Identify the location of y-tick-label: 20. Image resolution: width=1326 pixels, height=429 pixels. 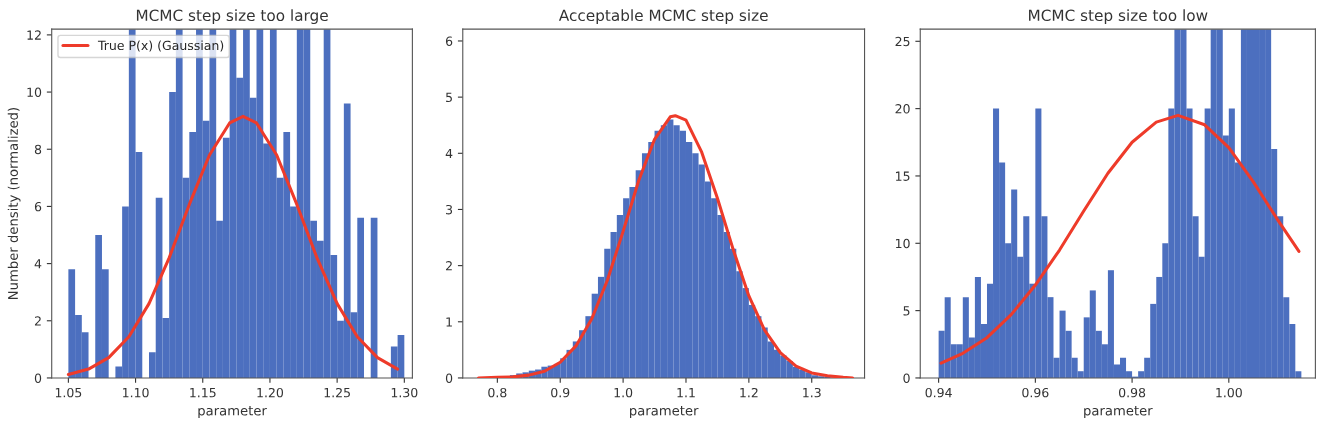
(902, 109).